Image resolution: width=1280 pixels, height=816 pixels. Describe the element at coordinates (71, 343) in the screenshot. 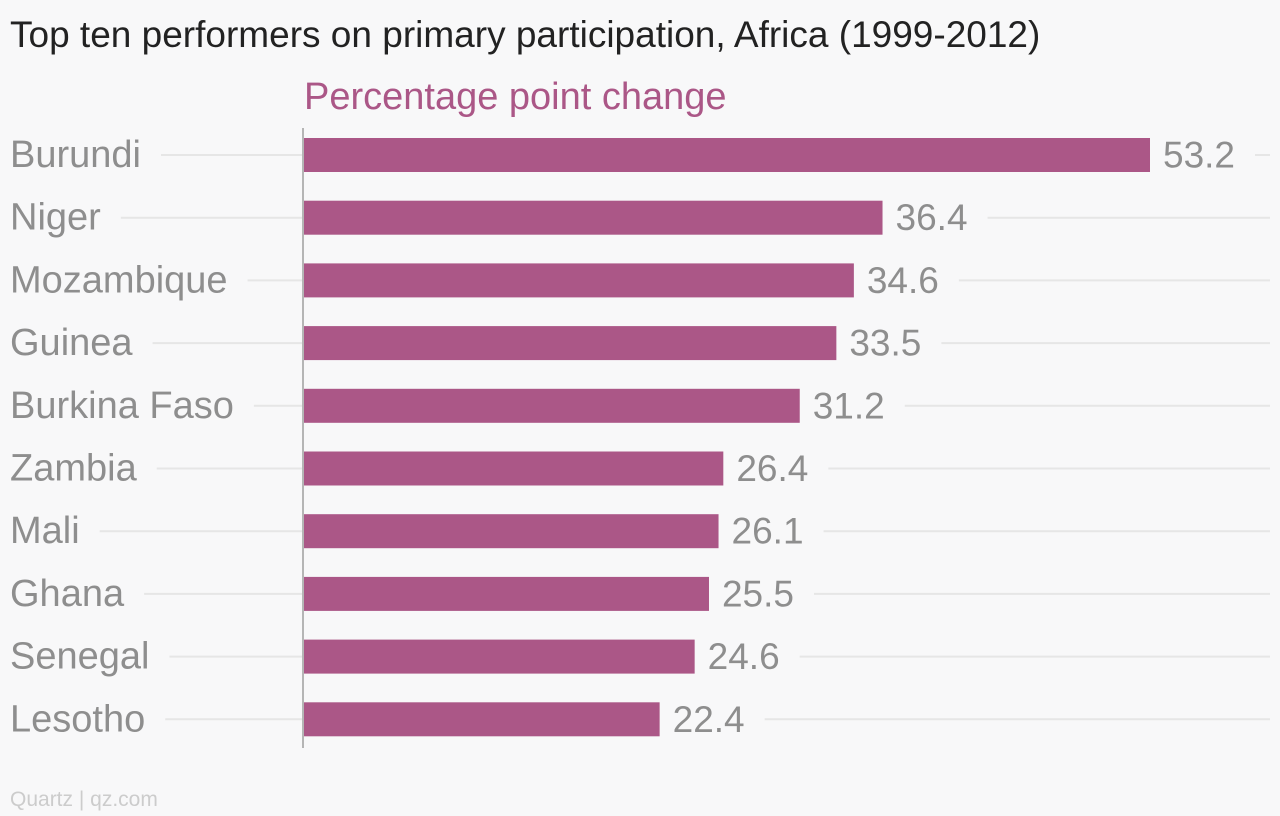

I see `category-label-guinea: Guinea` at that location.